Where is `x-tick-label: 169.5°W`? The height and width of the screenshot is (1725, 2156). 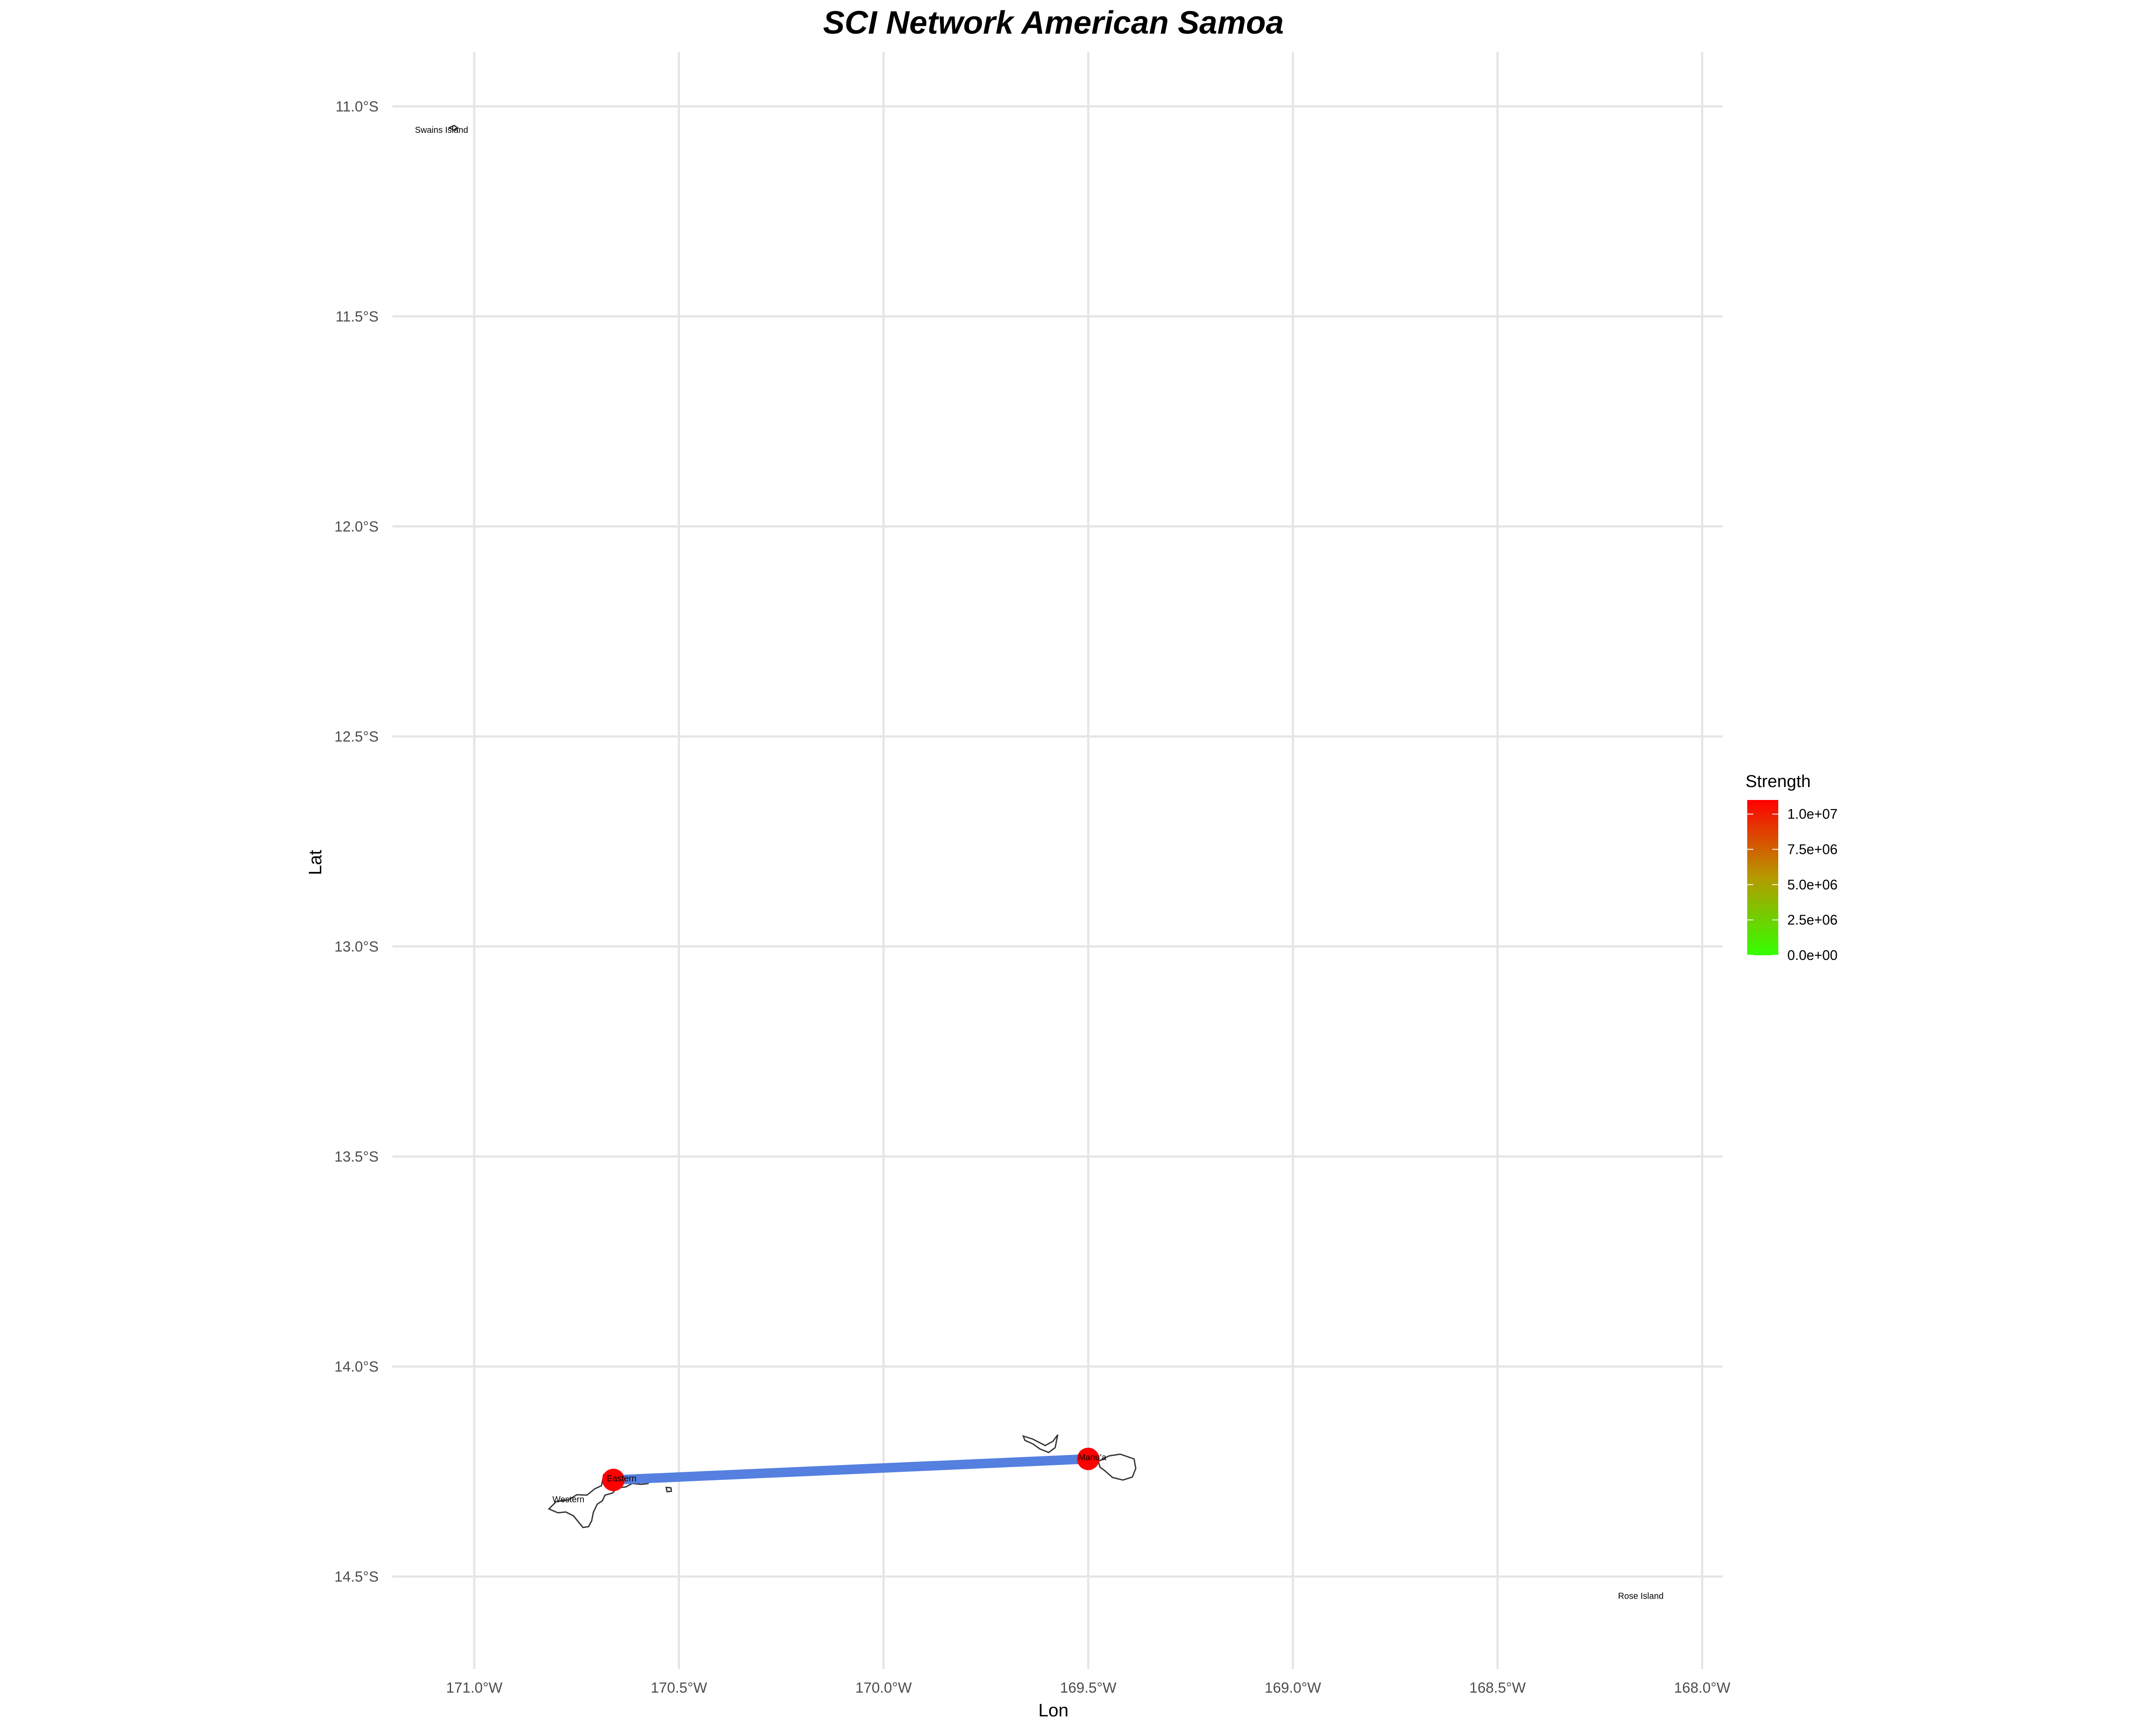 x-tick-label: 169.5°W is located at coordinates (1088, 1688).